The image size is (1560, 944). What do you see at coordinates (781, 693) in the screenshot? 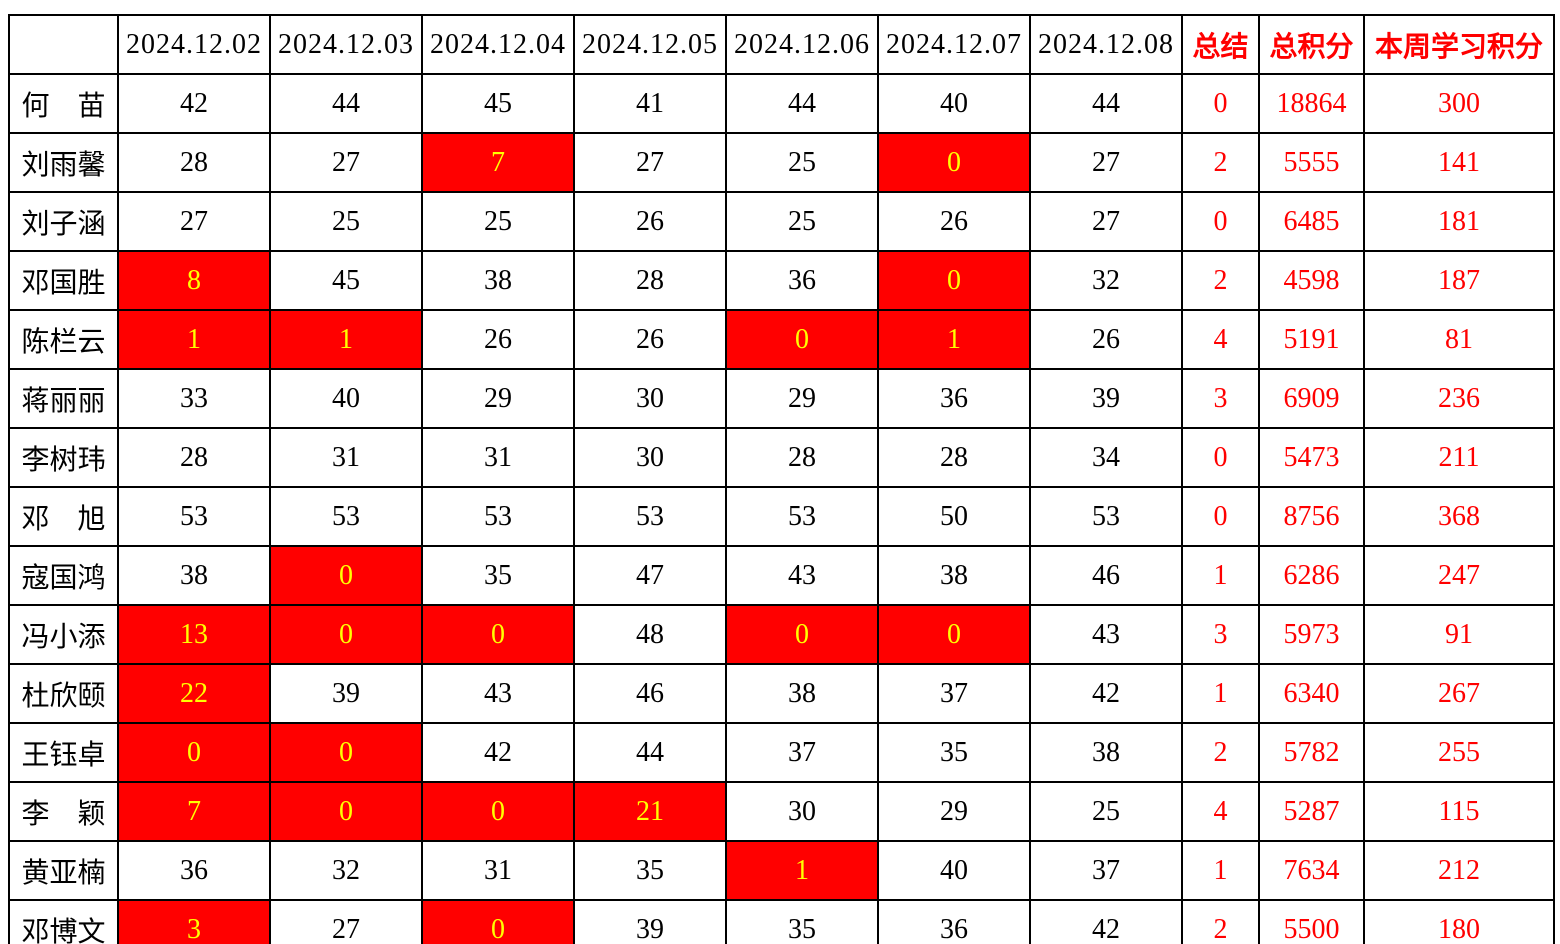
I see `student-row: 杜欣颐 22 39 43 46 38 37 42 1 6340 267` at bounding box center [781, 693].